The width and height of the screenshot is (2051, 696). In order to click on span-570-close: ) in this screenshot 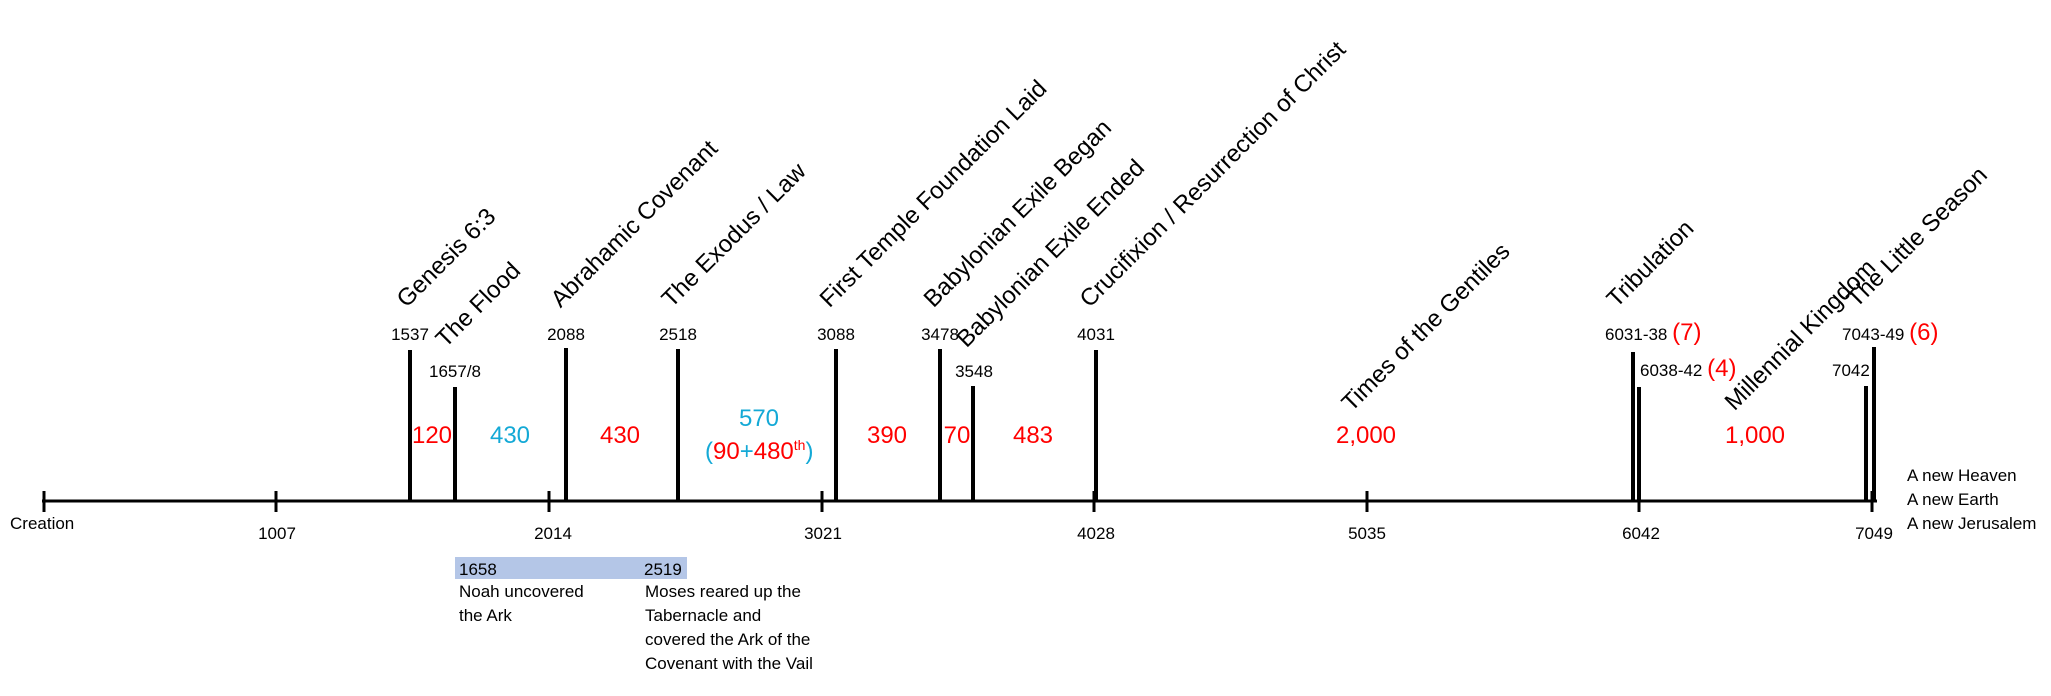, I will do `click(809, 451)`.